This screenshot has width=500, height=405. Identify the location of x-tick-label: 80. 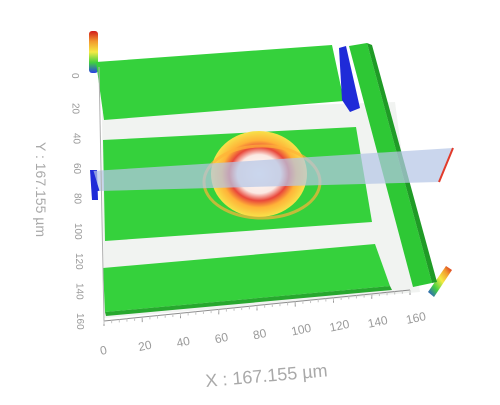
(260, 334).